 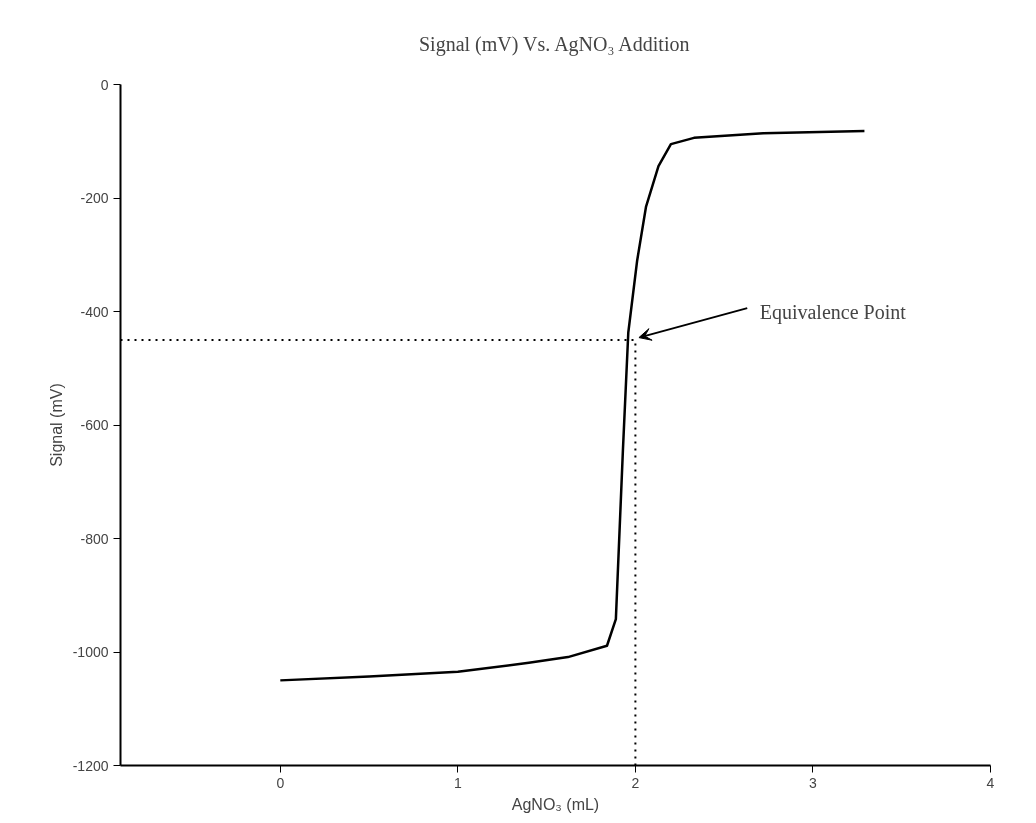 What do you see at coordinates (94, 198) in the screenshot?
I see `y-tick-label: -200` at bounding box center [94, 198].